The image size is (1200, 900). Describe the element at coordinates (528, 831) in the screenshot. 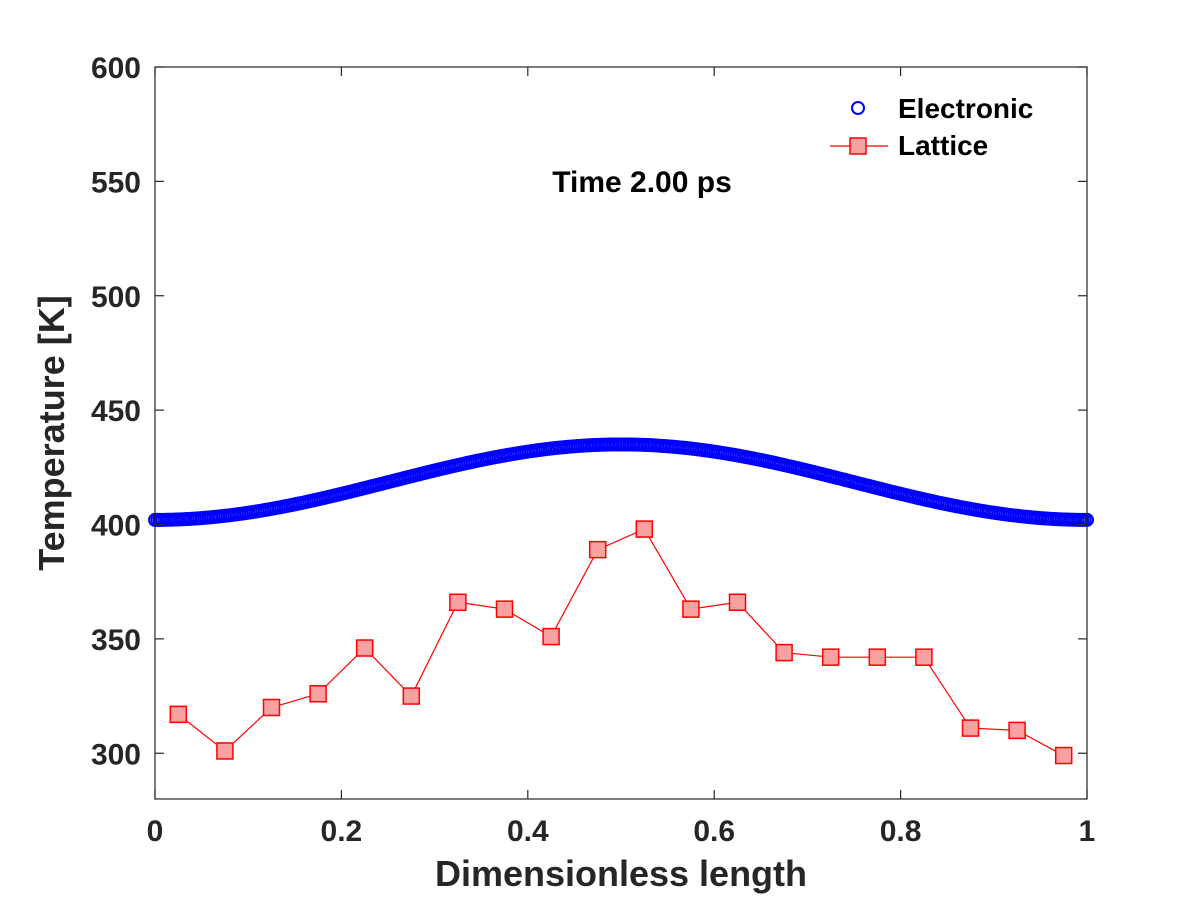

I see `x-tick-label: 0.4` at that location.